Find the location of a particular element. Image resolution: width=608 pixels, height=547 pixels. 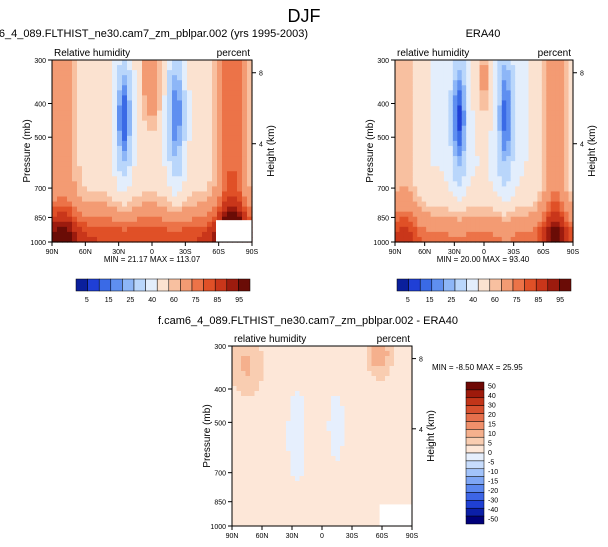

colorbar-label: 85 is located at coordinates (538, 300).